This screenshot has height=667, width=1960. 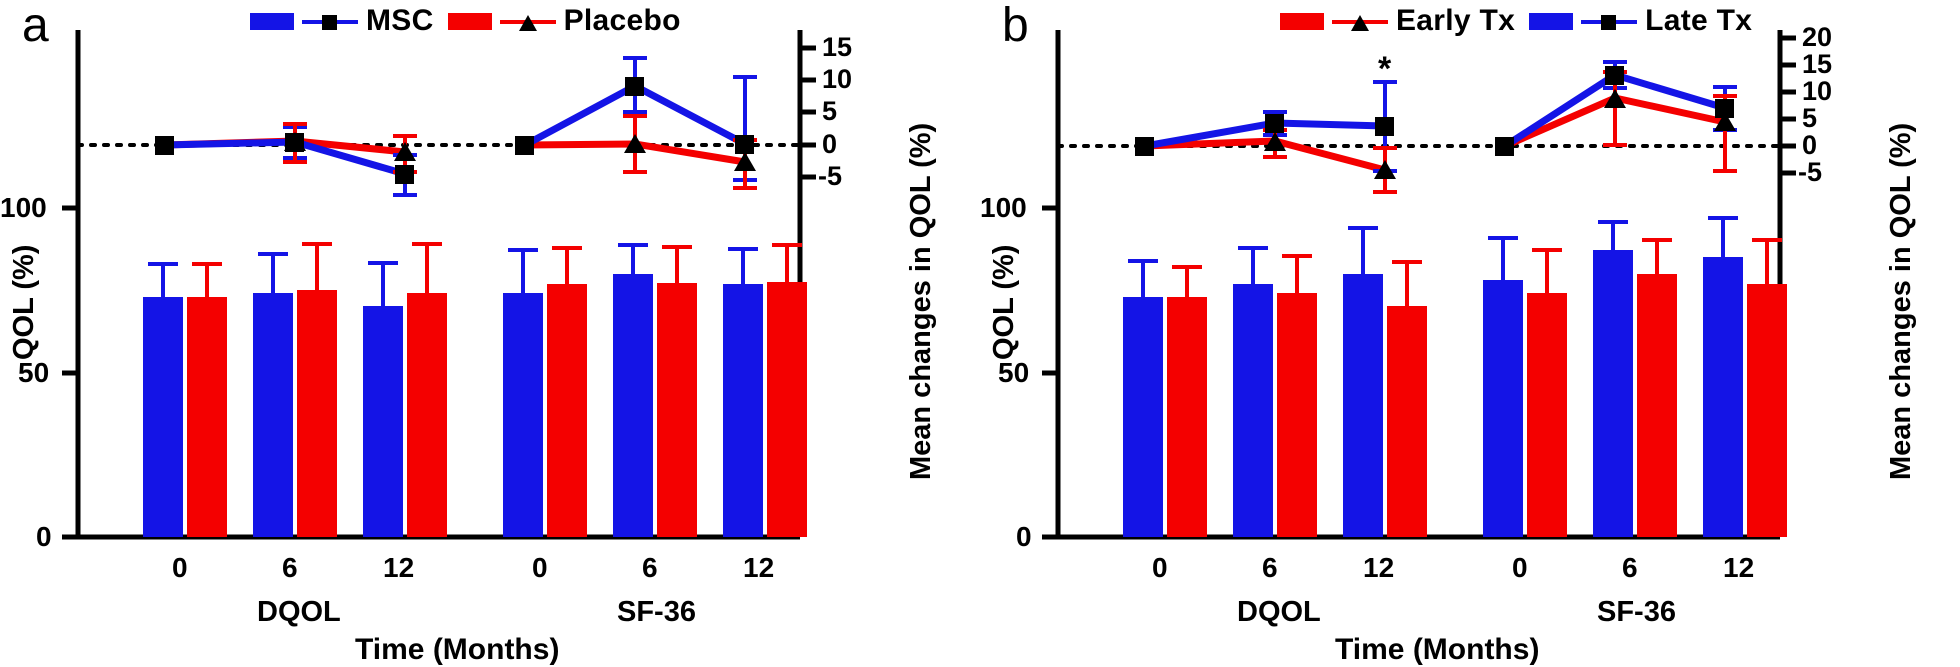 What do you see at coordinates (35, 26) in the screenshot?
I see `panel-a-letter: a` at bounding box center [35, 26].